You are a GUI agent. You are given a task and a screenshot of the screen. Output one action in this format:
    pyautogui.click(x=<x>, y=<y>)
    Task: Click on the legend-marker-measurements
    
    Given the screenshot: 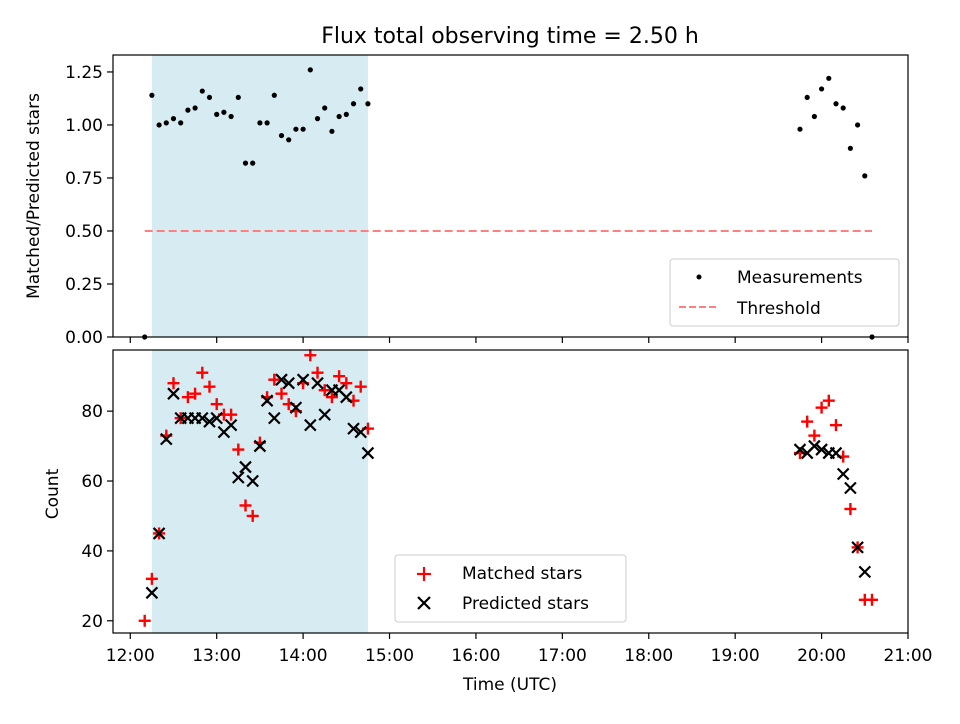 What is the action you would take?
    pyautogui.click(x=699, y=277)
    